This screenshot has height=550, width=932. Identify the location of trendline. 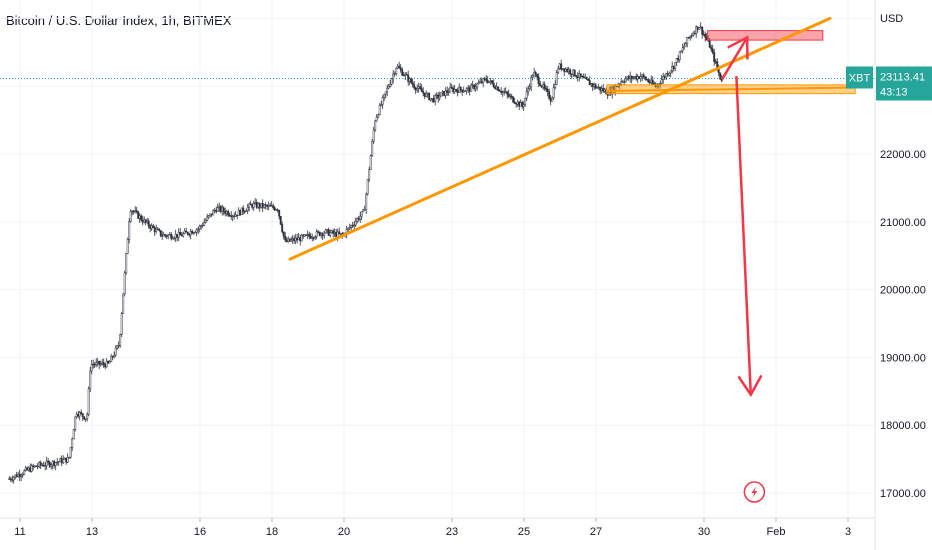
(731, 89).